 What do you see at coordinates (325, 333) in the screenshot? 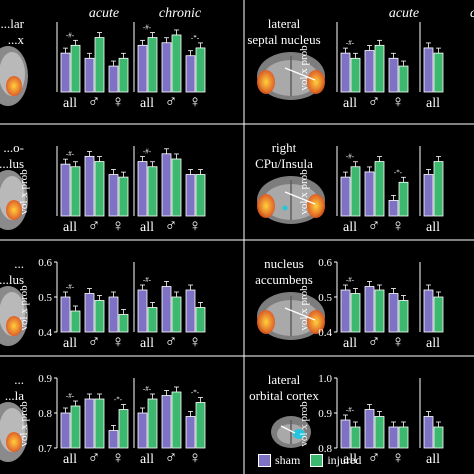
I see `y-tick-label: 0.4` at bounding box center [325, 333].